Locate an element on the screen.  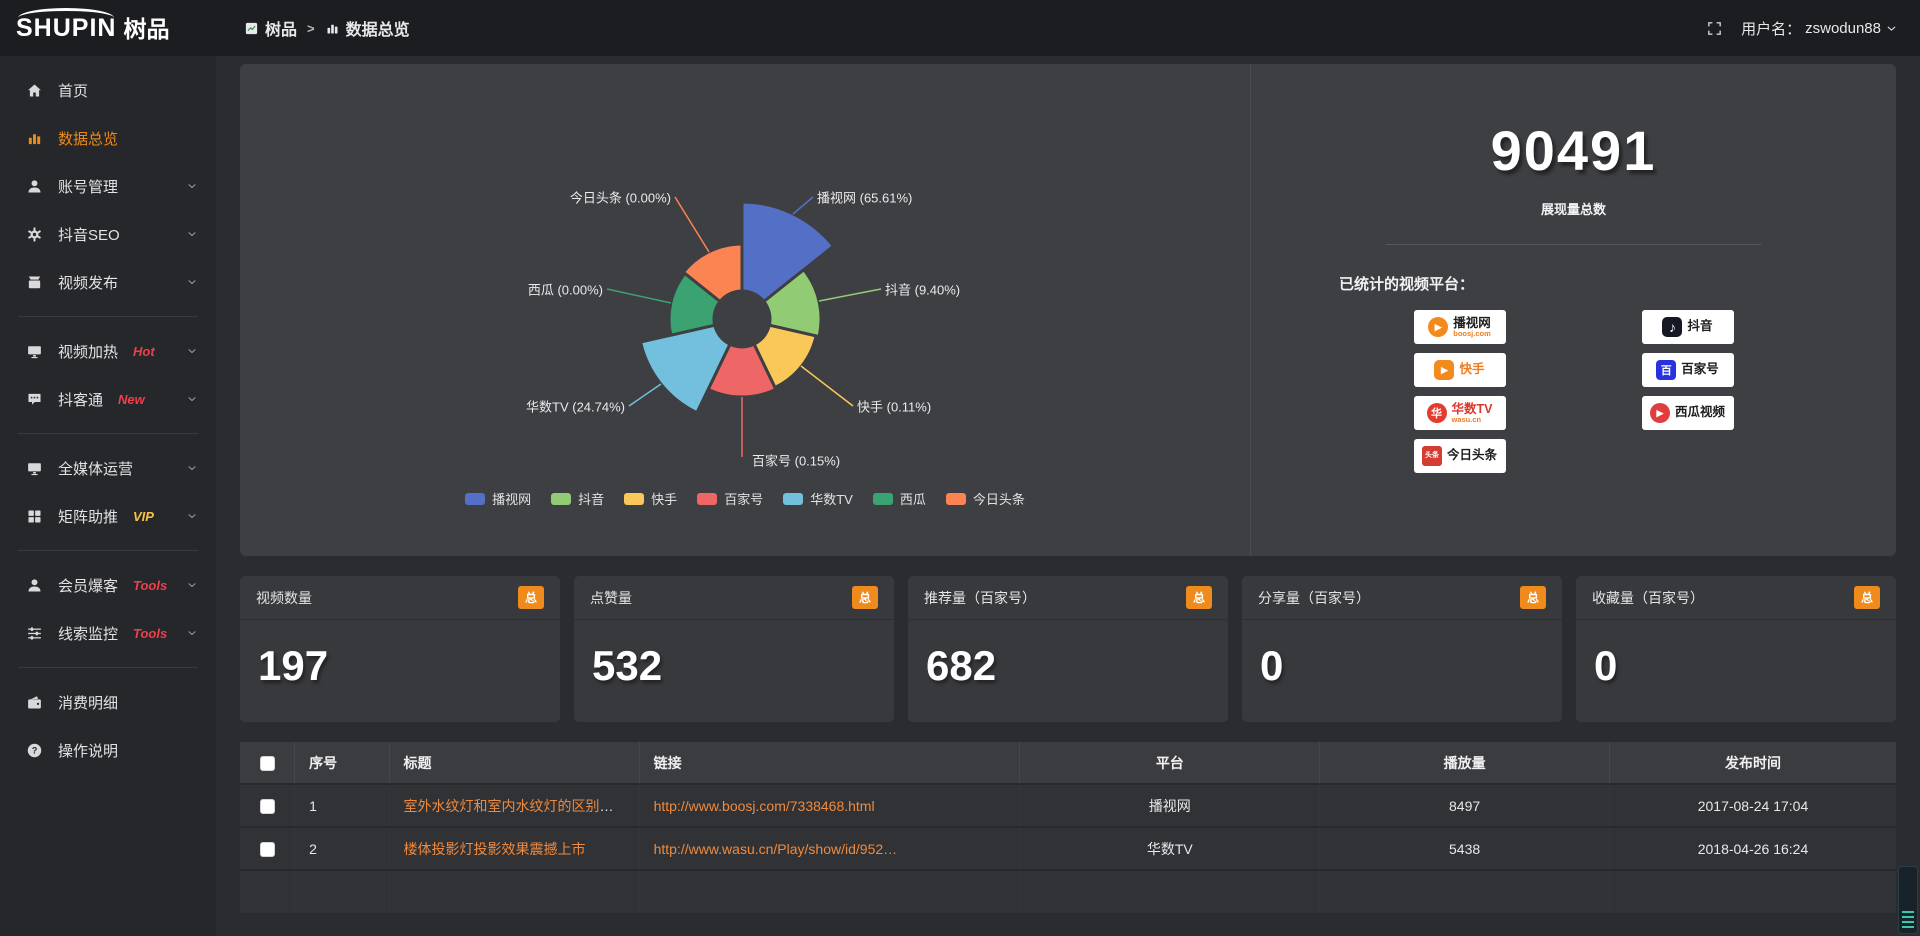
pie-slice-播视网 is located at coordinates (787, 251).